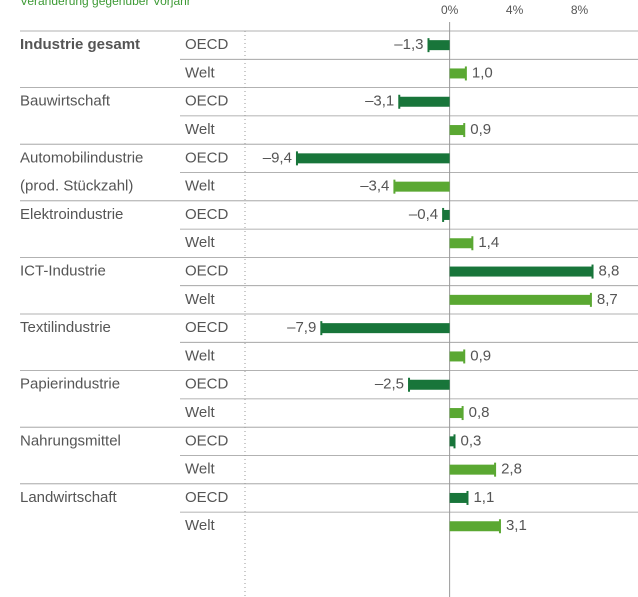 This screenshot has height=597, width=638. Describe the element at coordinates (71, 214) in the screenshot. I see `category-label: Elektroindustrie` at that location.